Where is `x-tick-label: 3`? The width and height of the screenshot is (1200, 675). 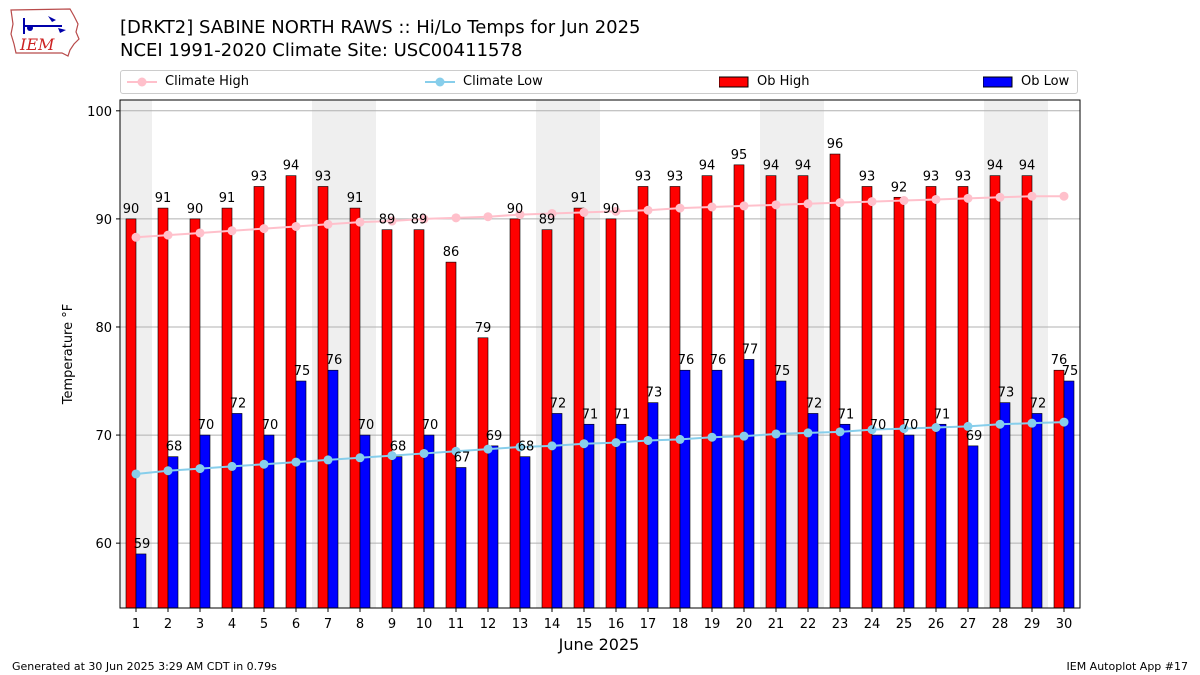 x-tick-label: 3 is located at coordinates (200, 624).